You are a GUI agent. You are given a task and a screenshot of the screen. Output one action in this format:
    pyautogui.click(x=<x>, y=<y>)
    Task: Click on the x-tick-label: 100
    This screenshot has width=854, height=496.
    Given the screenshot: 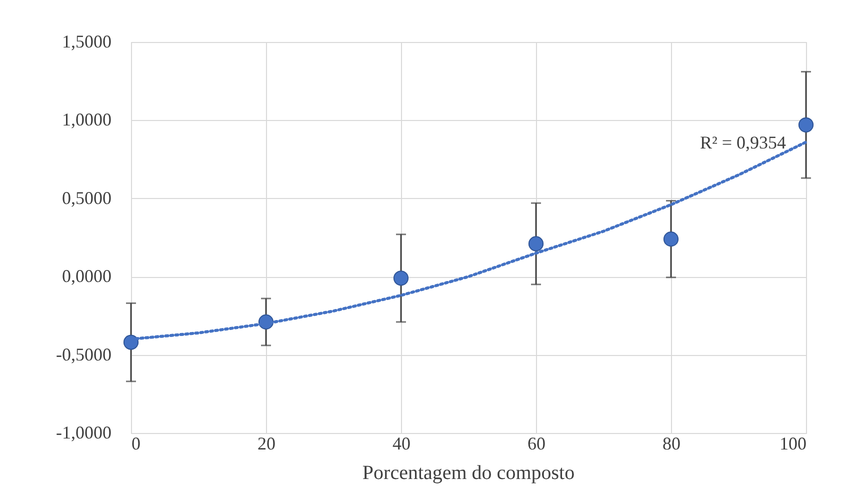 What is the action you would take?
    pyautogui.click(x=793, y=444)
    